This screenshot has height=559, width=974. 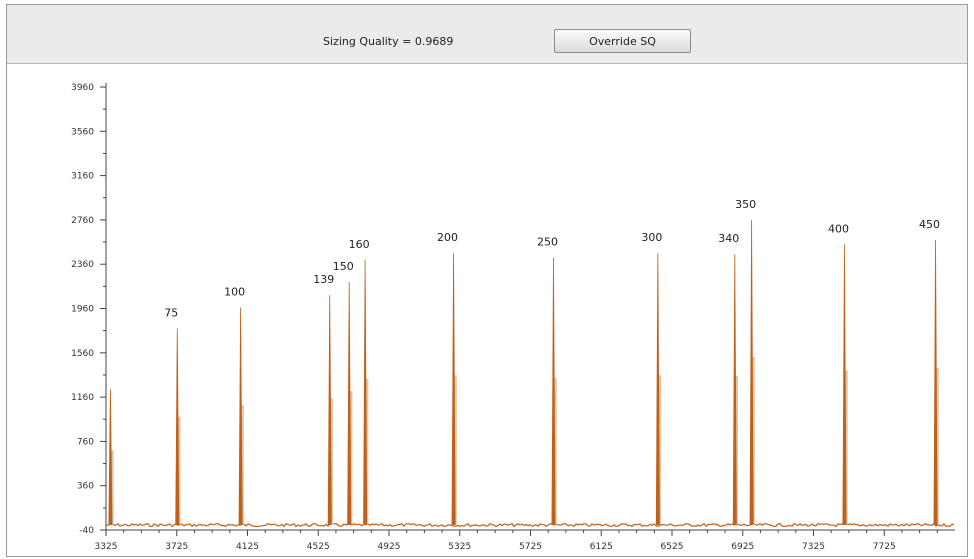 What do you see at coordinates (176, 547) in the screenshot?
I see `x-tick-label: 3725` at bounding box center [176, 547].